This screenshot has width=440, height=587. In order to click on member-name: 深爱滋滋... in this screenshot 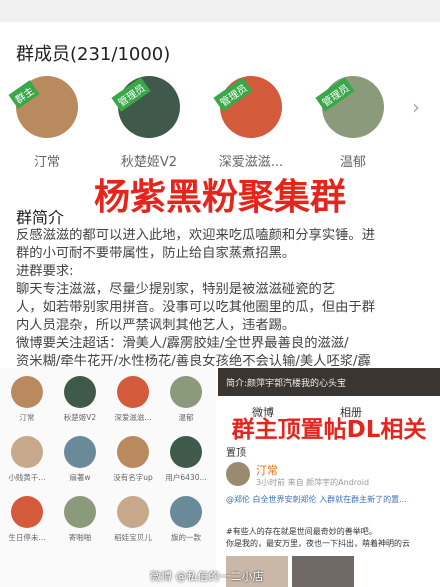, I will do `click(133, 417)`.